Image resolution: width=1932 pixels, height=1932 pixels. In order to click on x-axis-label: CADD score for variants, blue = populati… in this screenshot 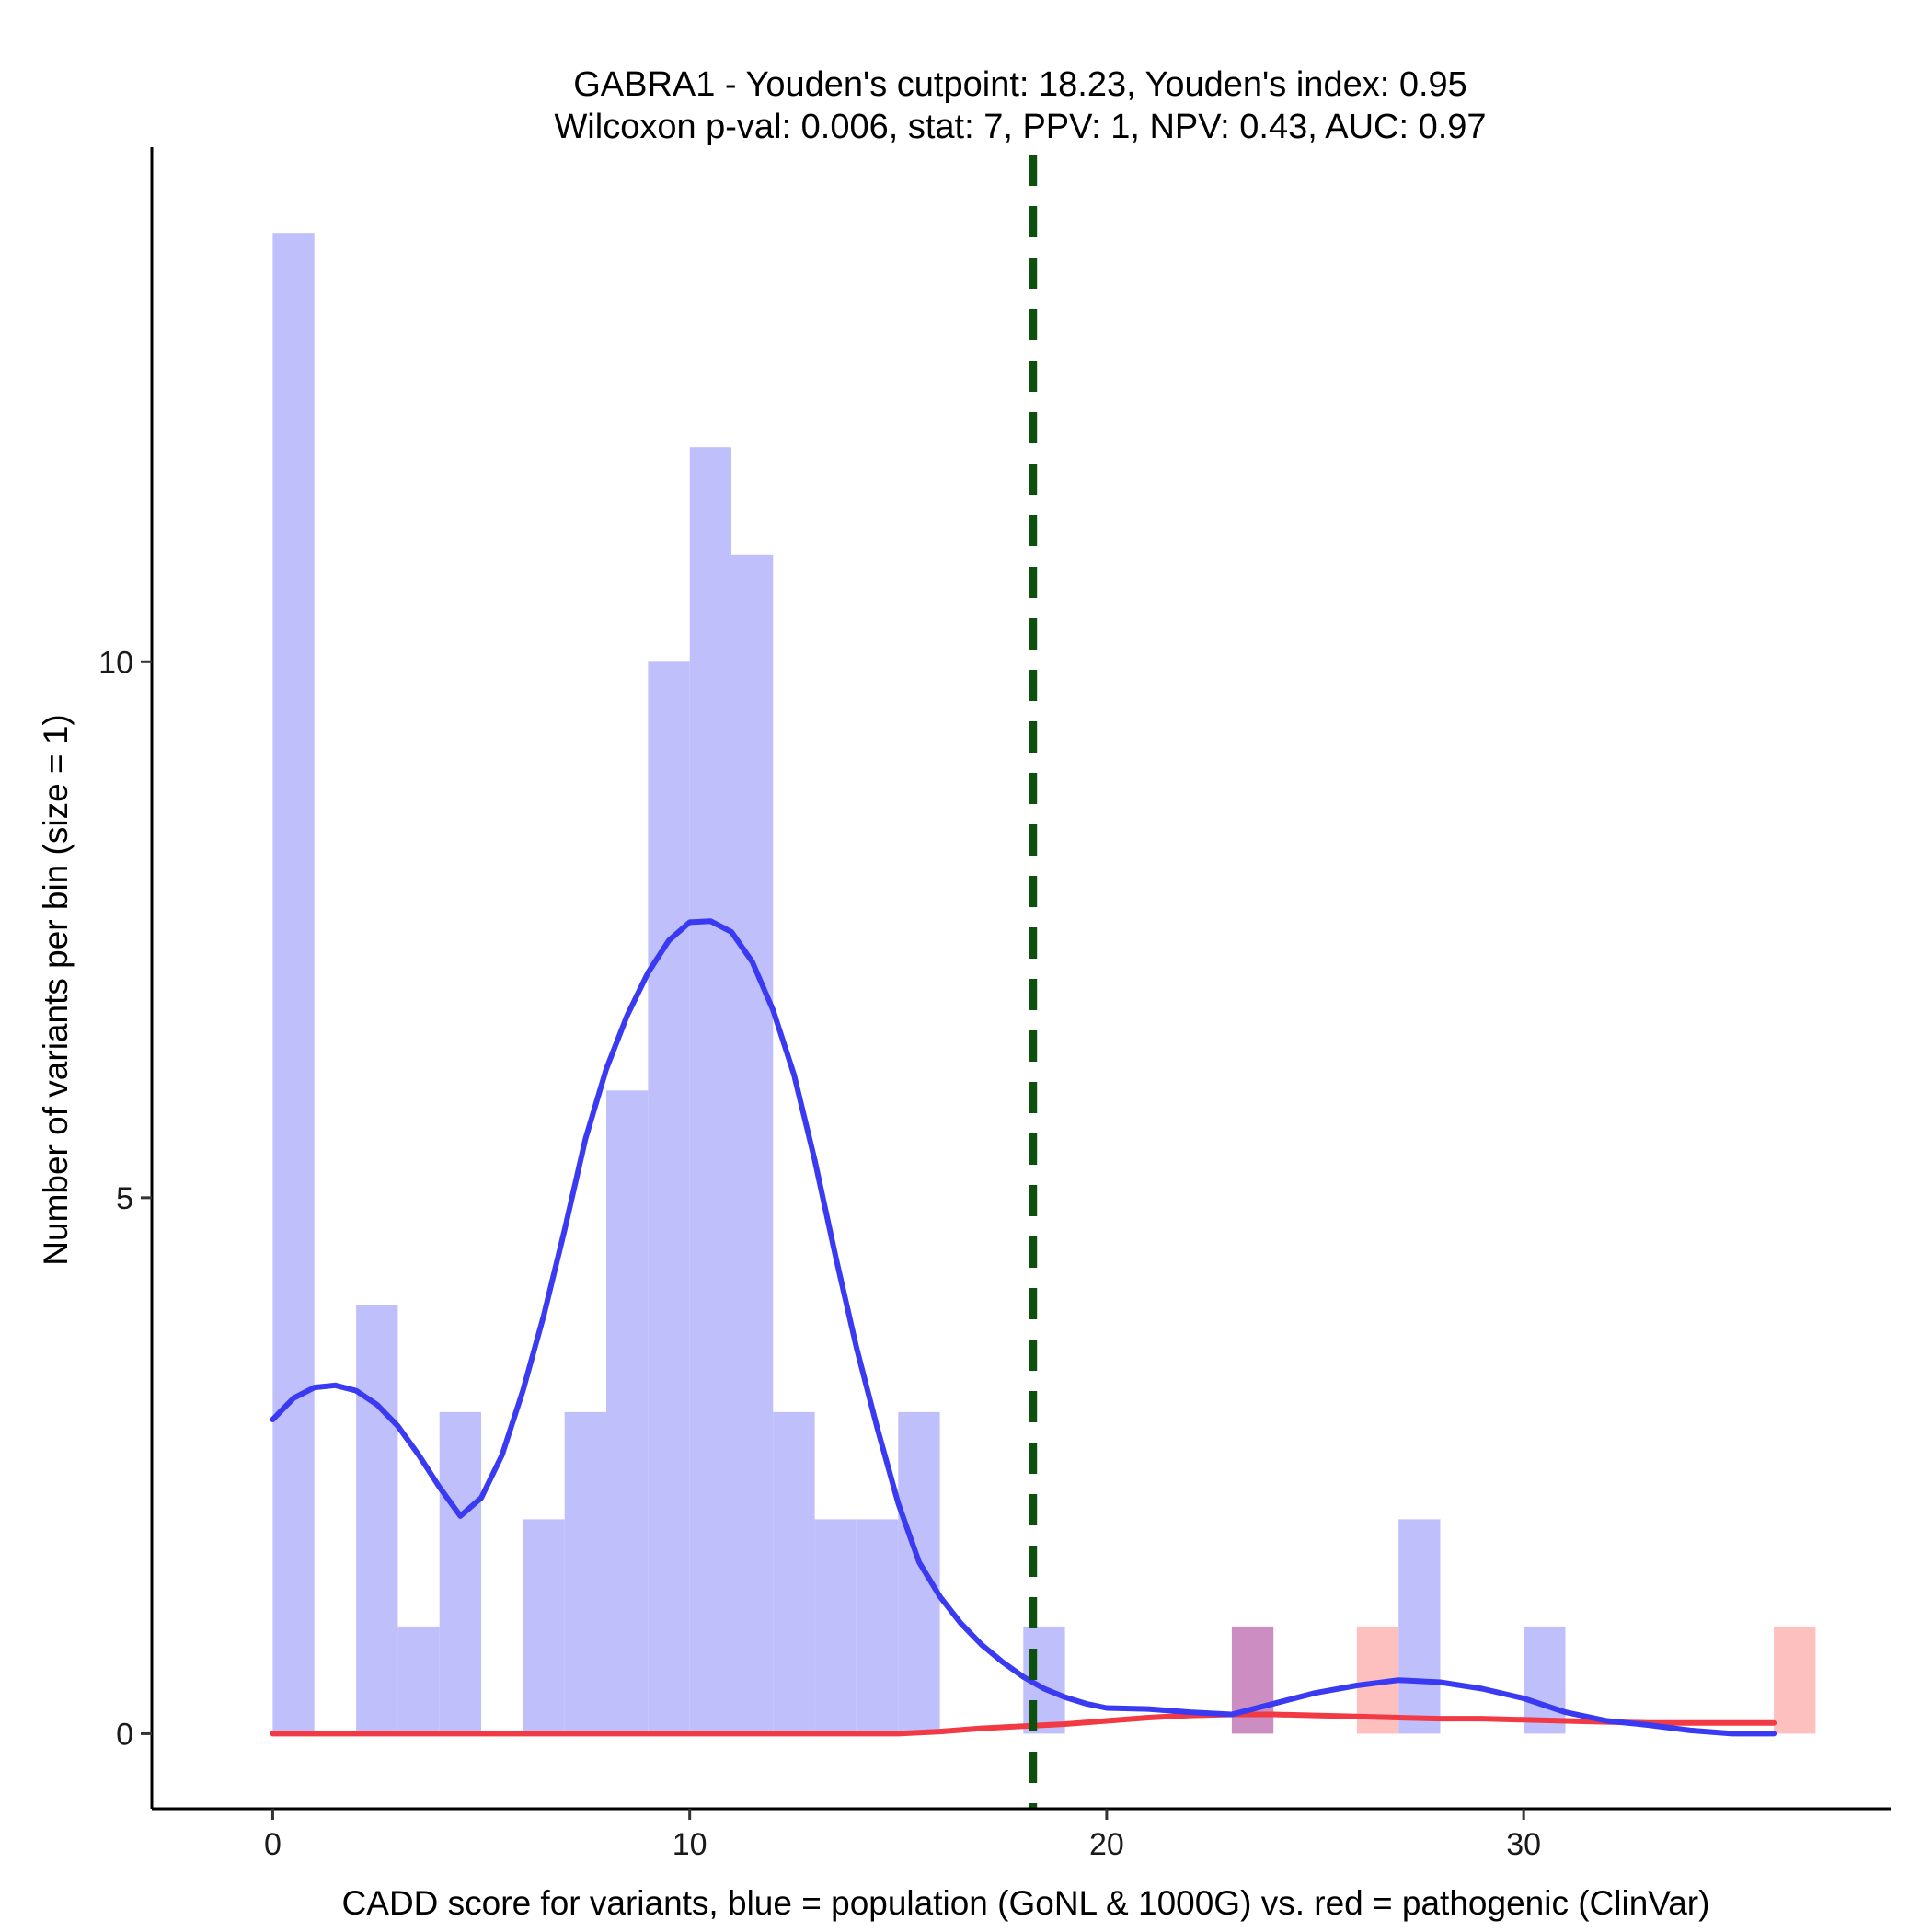, I will do `click(1026, 1903)`.